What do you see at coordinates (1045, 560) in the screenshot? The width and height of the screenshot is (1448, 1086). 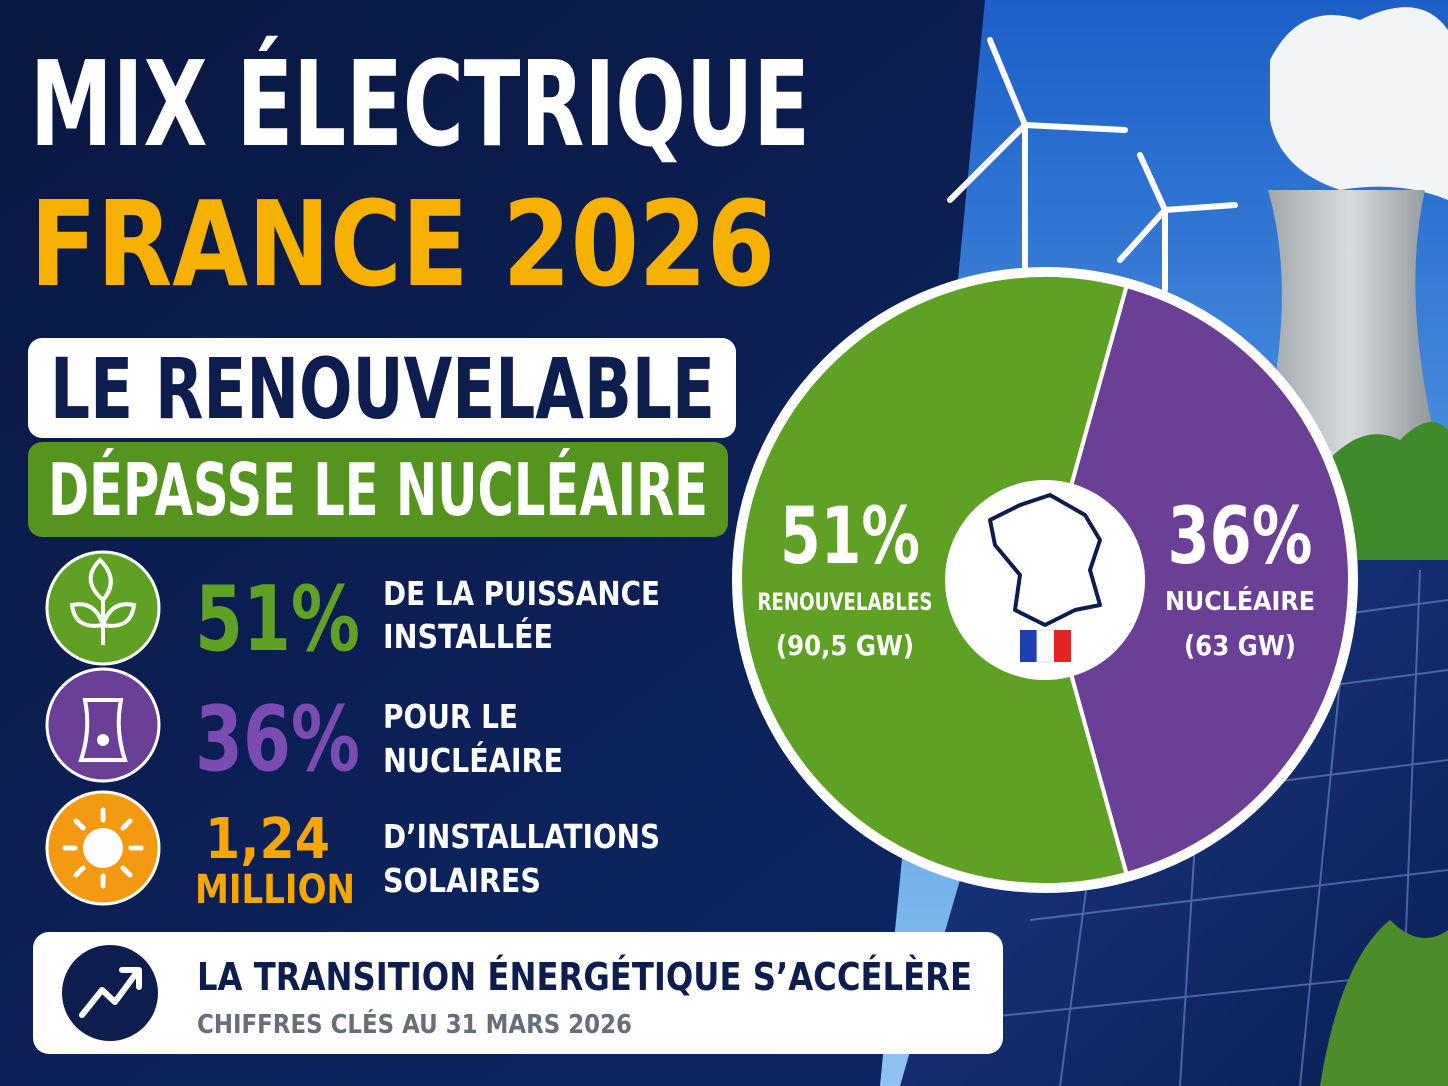 I see `france-map` at bounding box center [1045, 560].